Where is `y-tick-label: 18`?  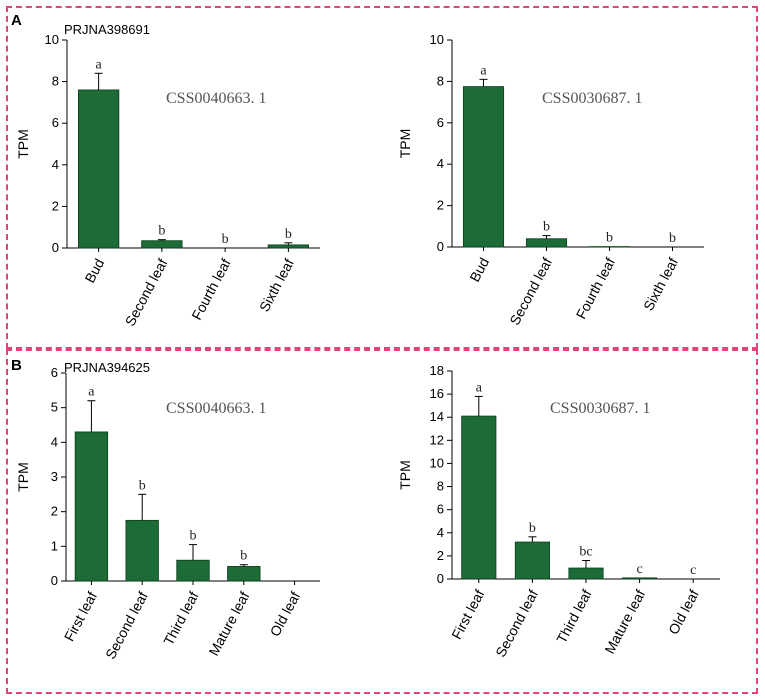
y-tick-label: 18 is located at coordinates (437, 370).